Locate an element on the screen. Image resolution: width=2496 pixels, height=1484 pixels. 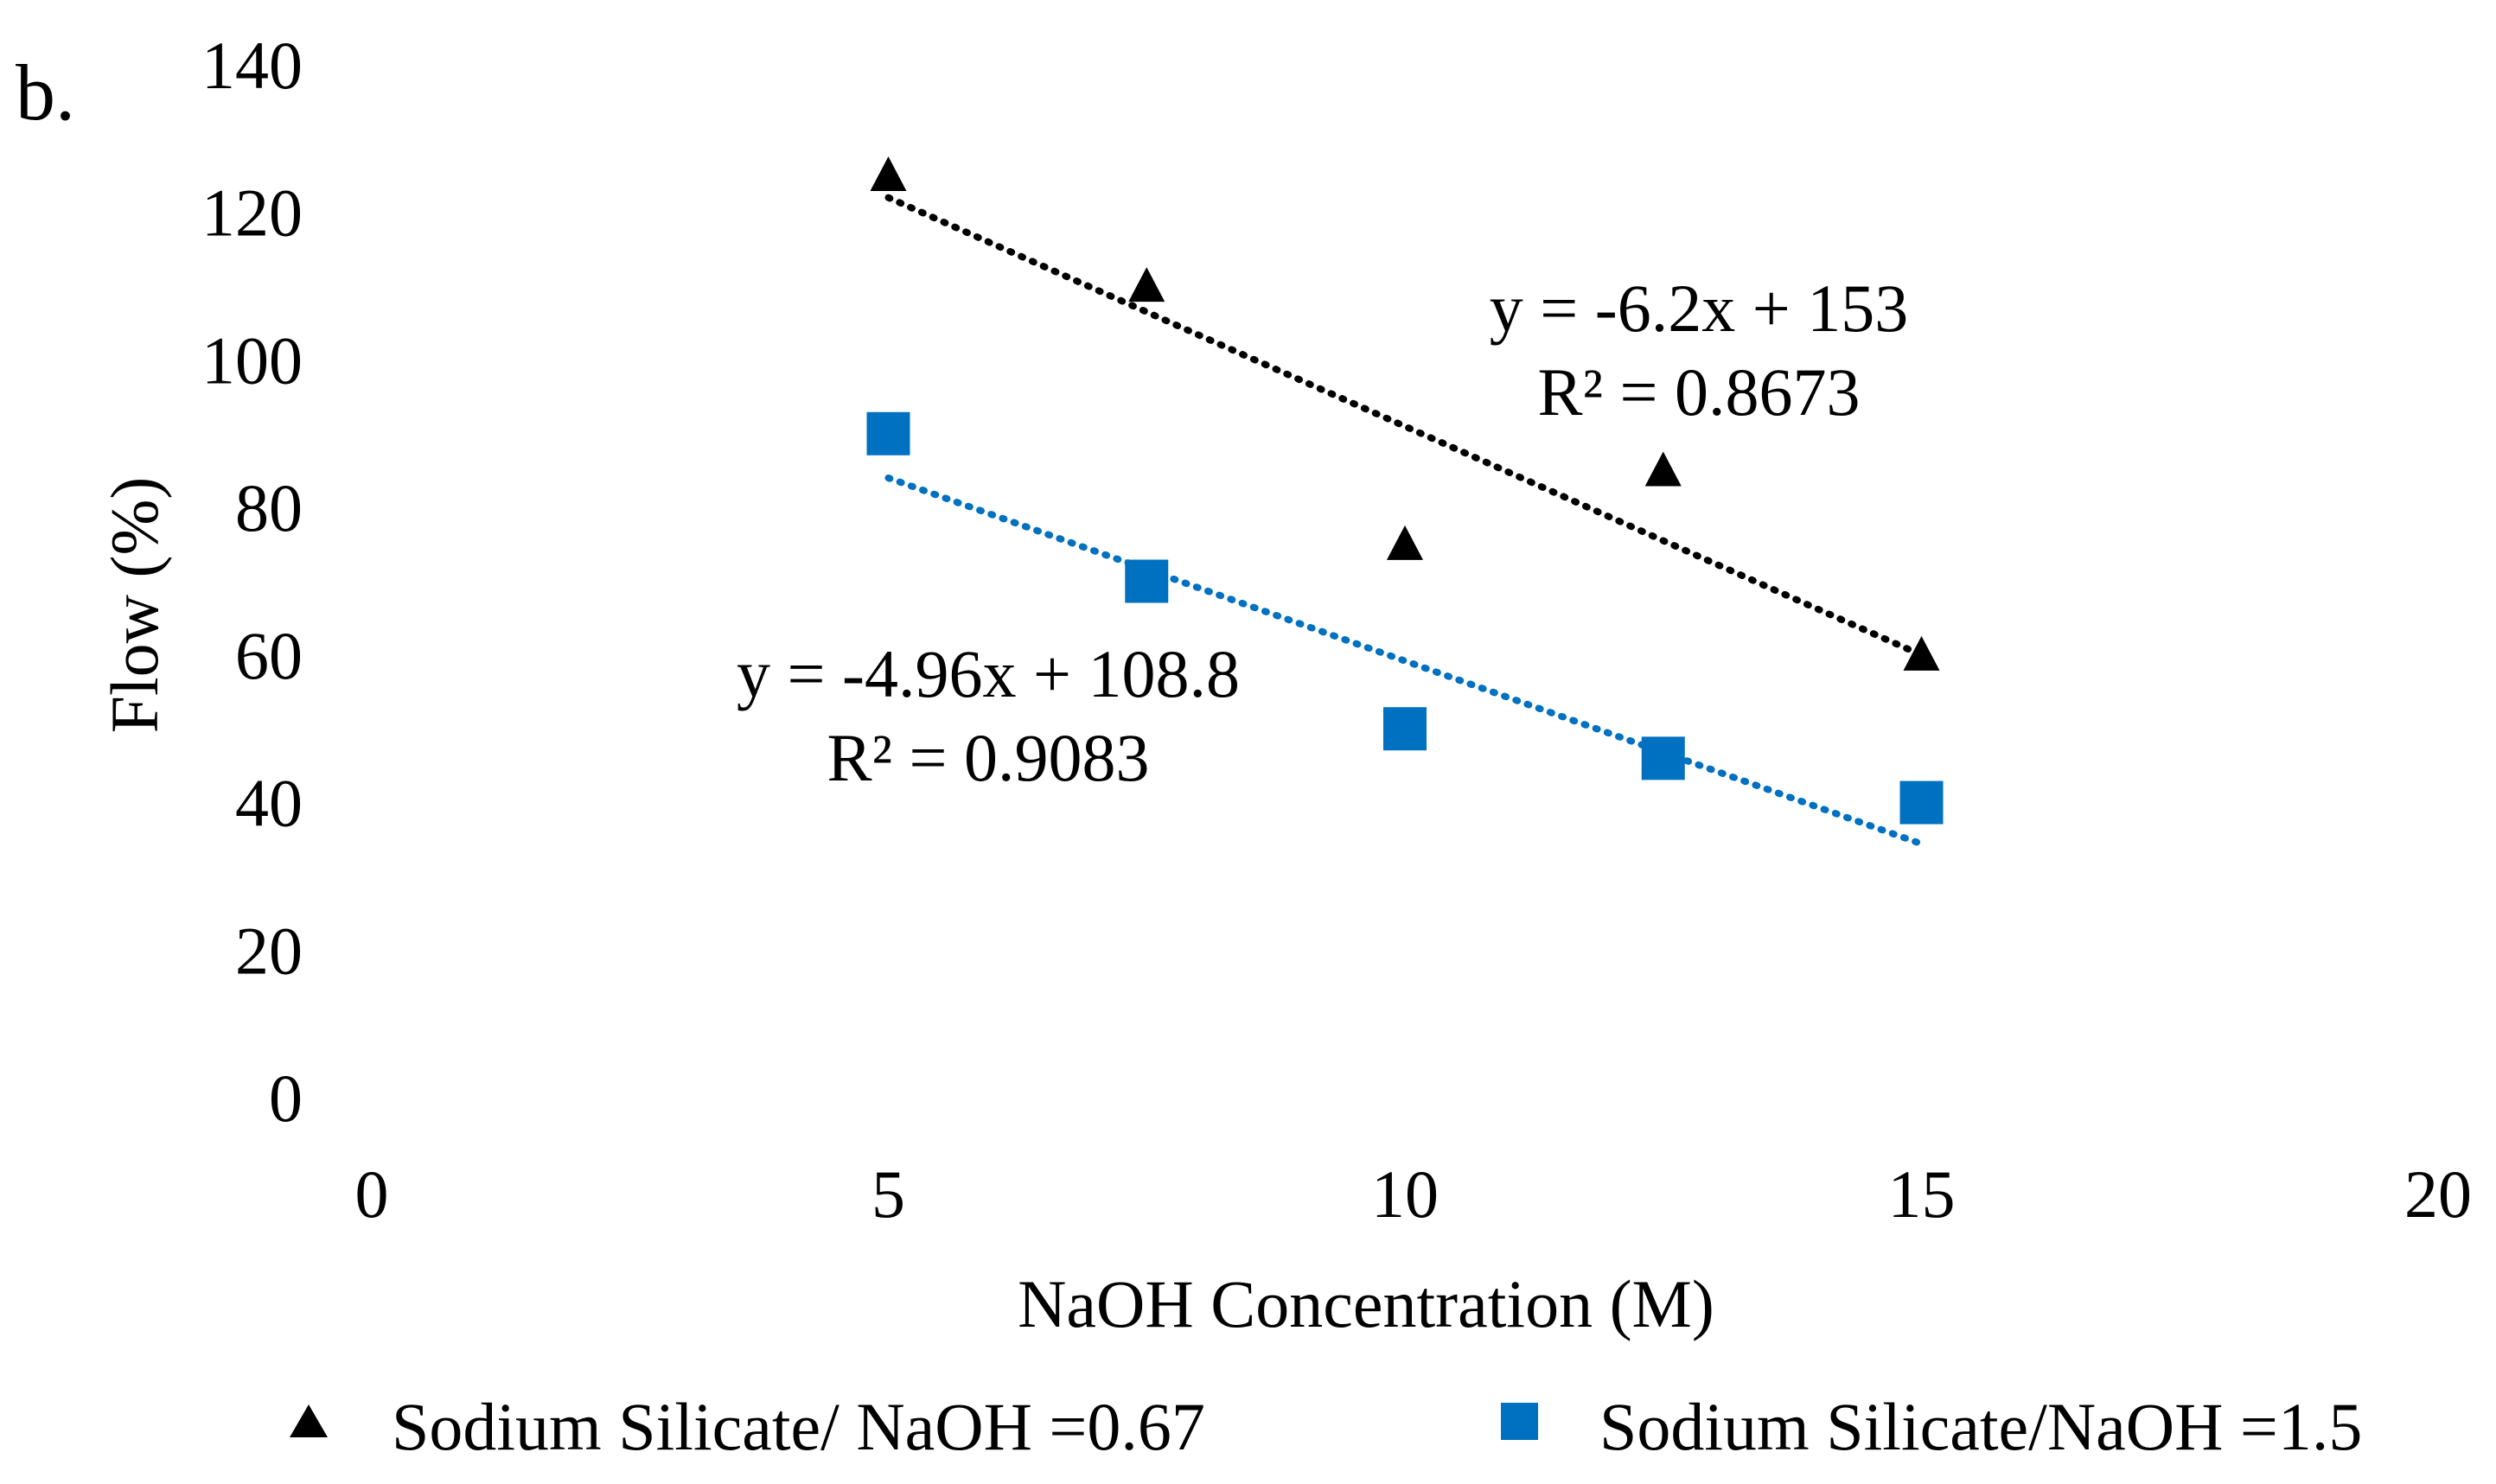
x-tick-label: 5 is located at coordinates (888, 1194).